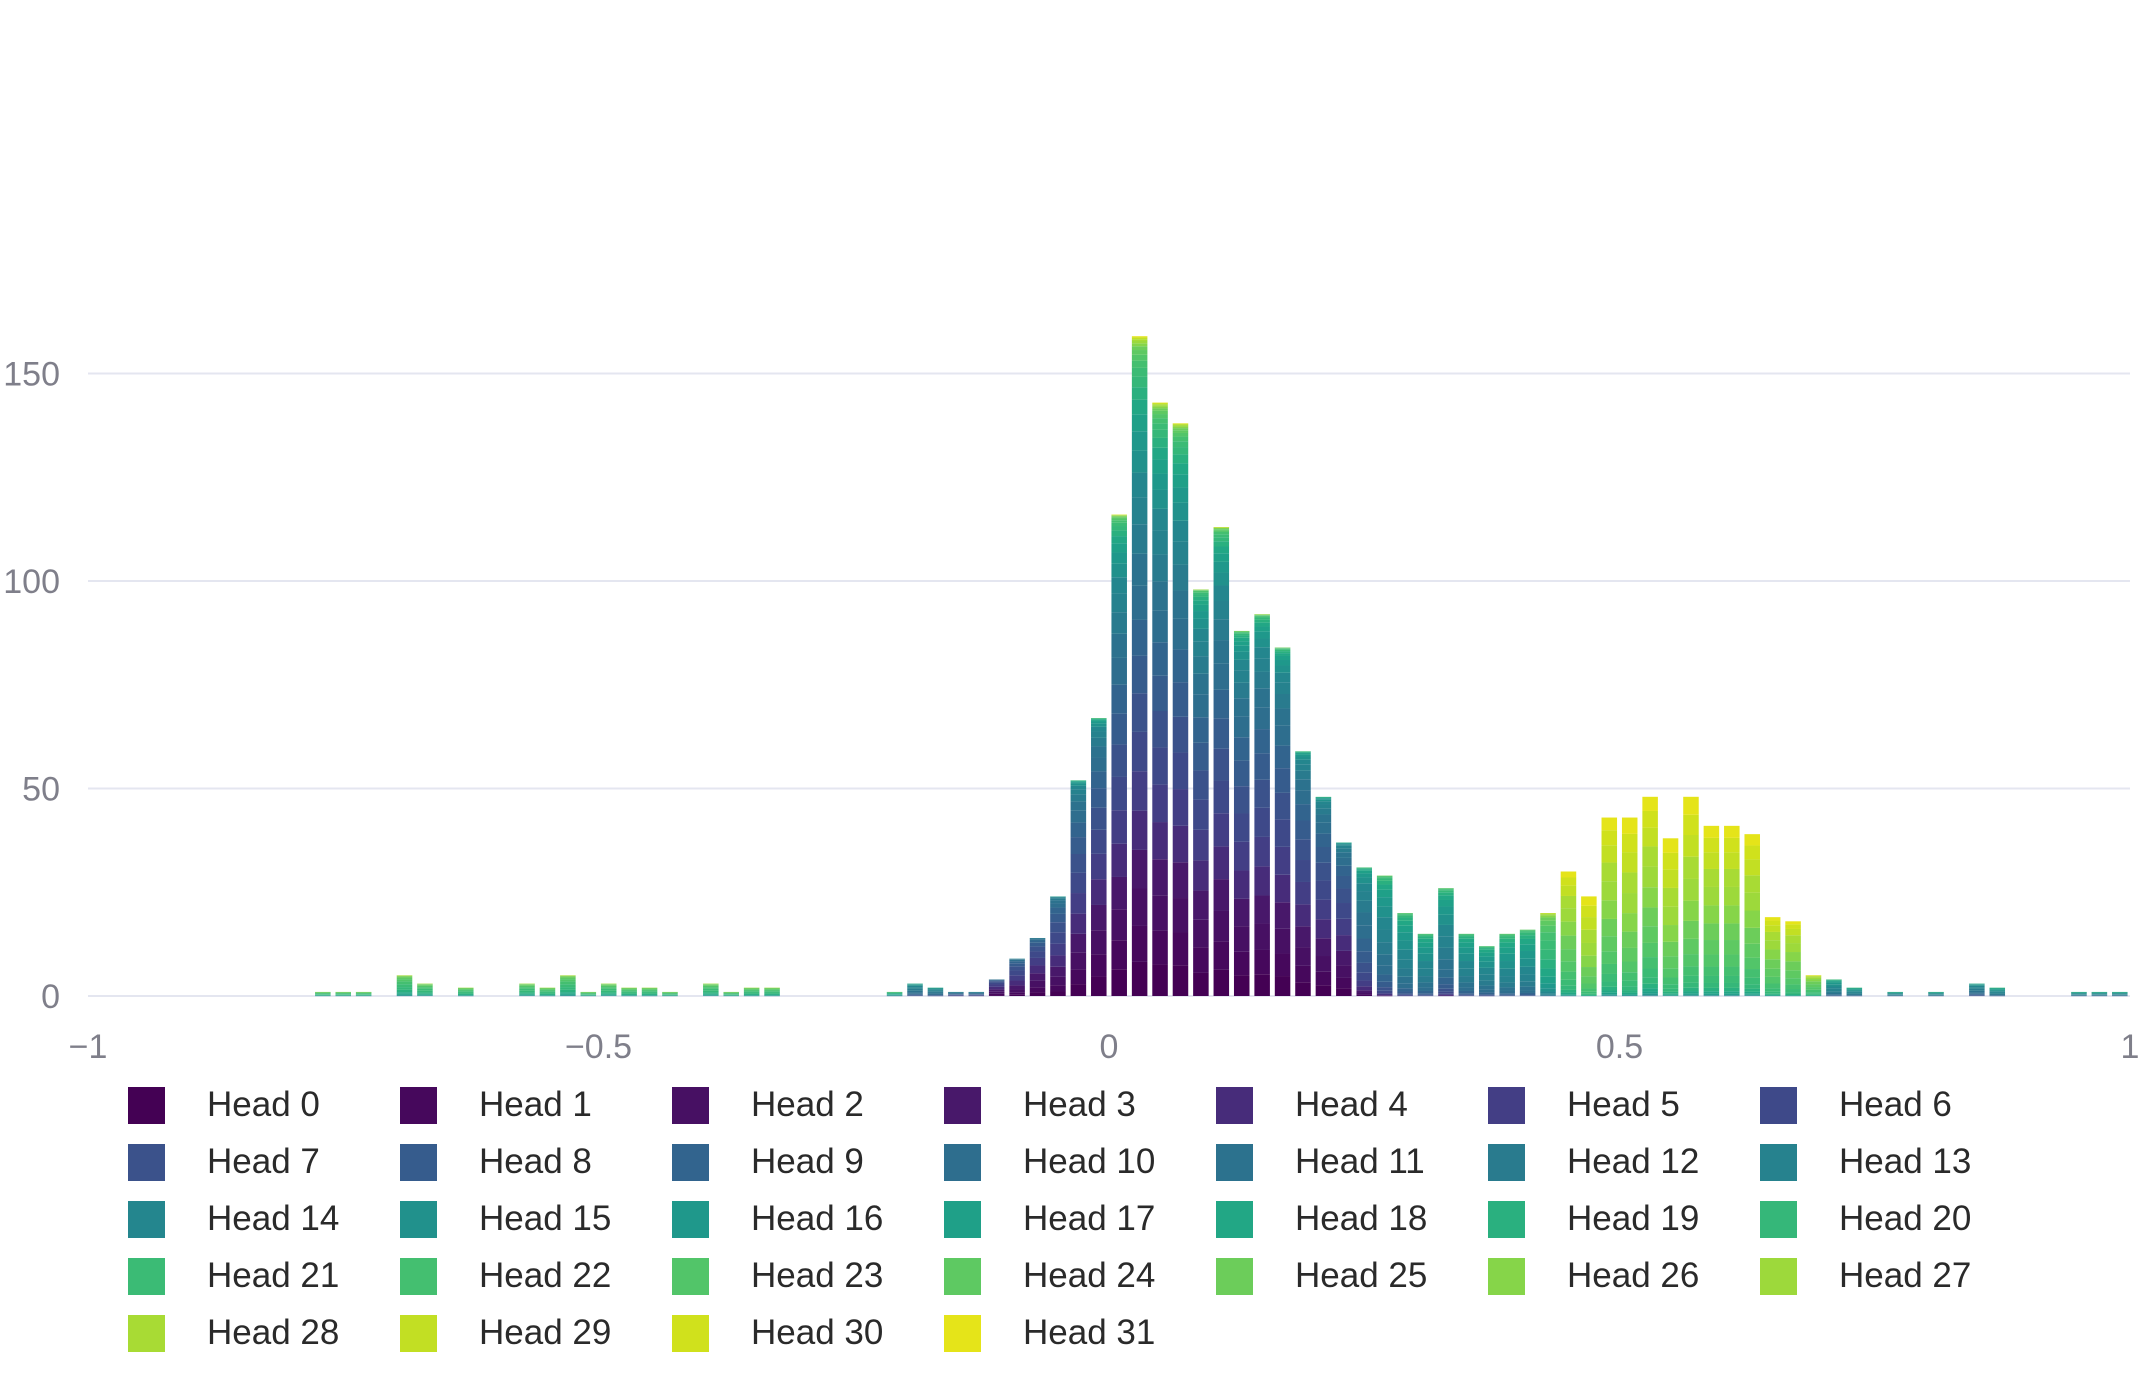  I want to click on legend-item: Head 20, so click(1865, 1219).